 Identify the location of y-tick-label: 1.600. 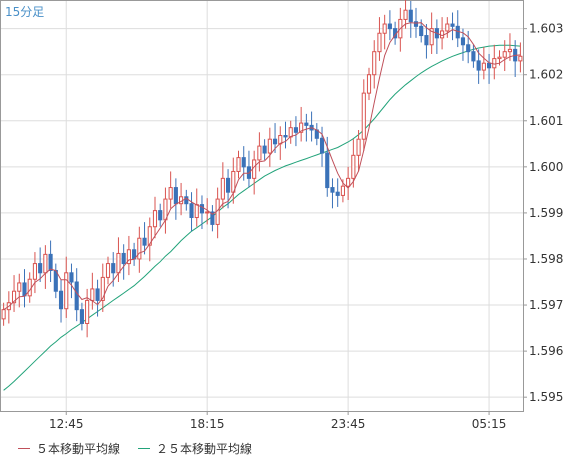
(546, 167).